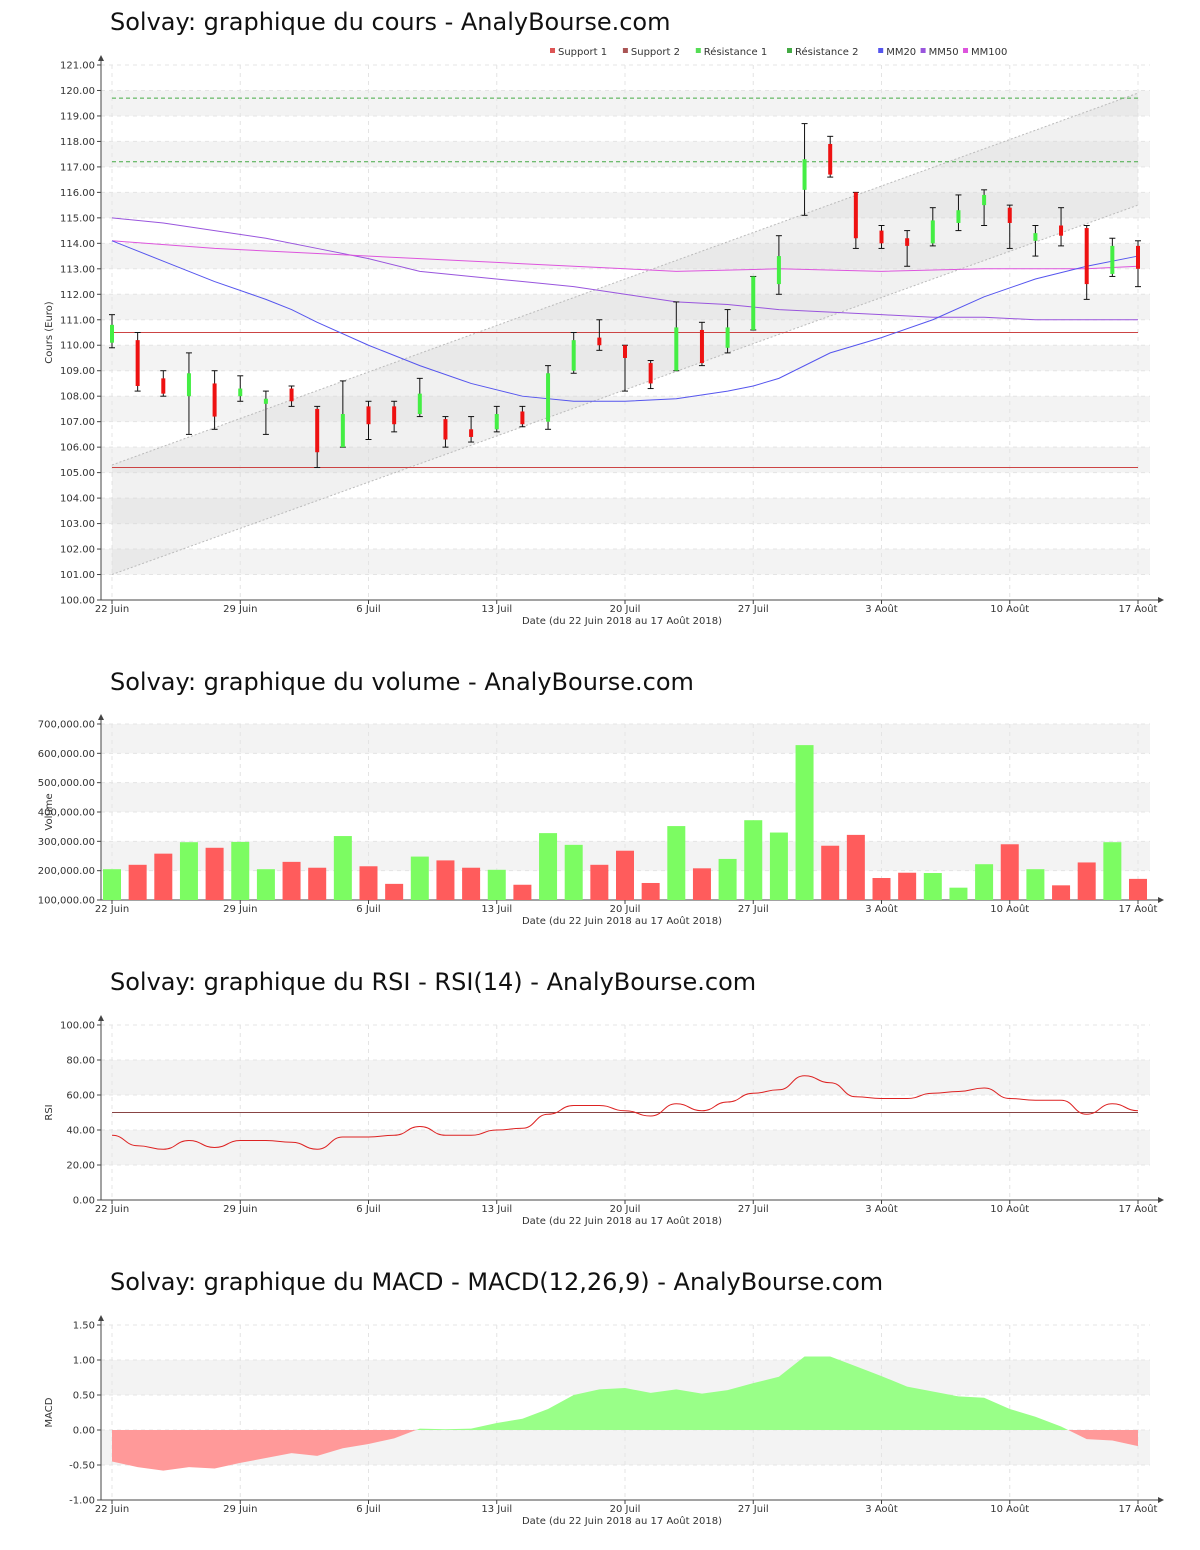  Describe the element at coordinates (881, 609) in the screenshot. I see `price-x-tick-label: 3 Août` at that location.